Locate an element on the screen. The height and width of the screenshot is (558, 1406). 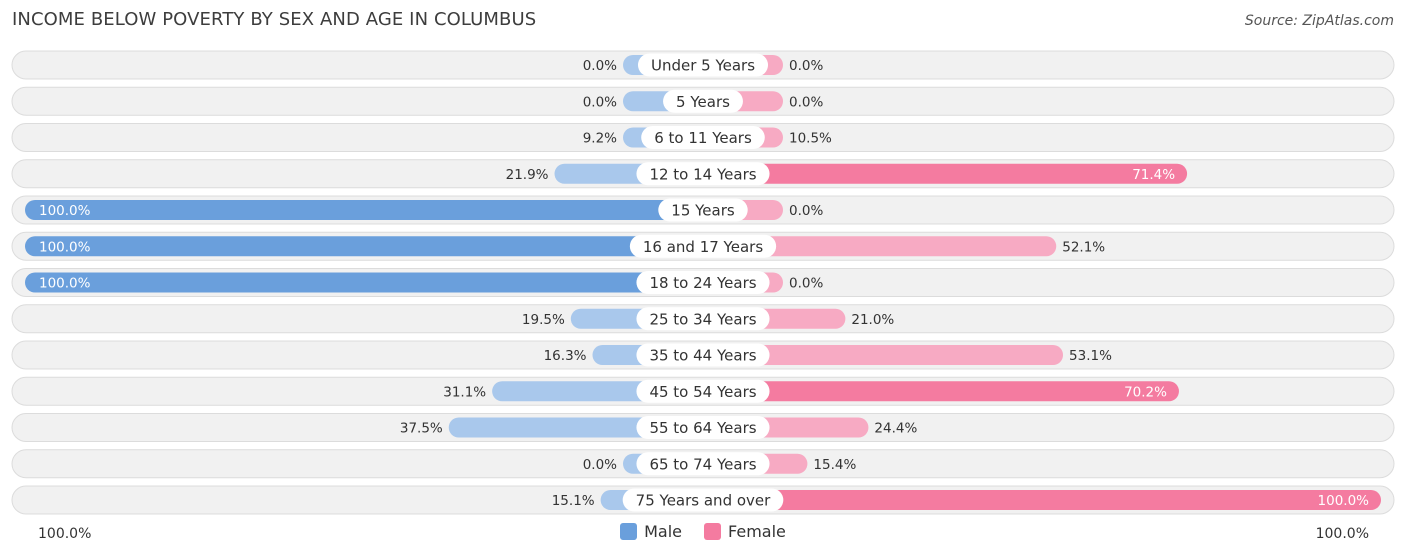
chart-row: 35 to 44 Years 16.3% 53.1% is located at coordinates (703, 355).